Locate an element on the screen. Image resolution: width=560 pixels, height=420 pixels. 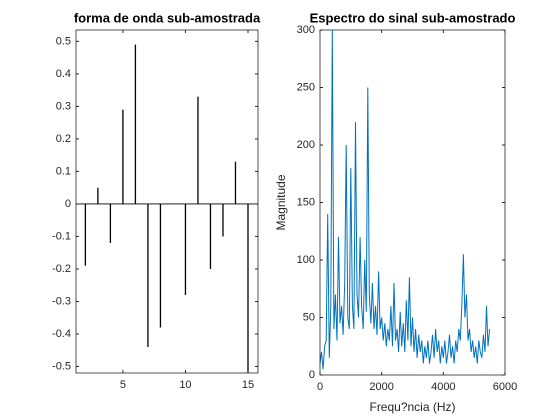
y-tick-label: 150 is located at coordinates (306, 202).